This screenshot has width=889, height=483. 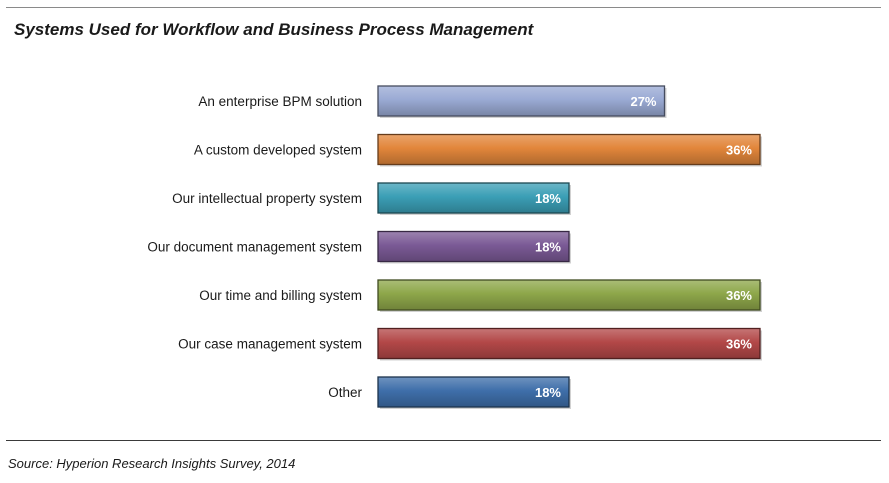 What do you see at coordinates (278, 150) in the screenshot?
I see `category-label: A custom developed system` at bounding box center [278, 150].